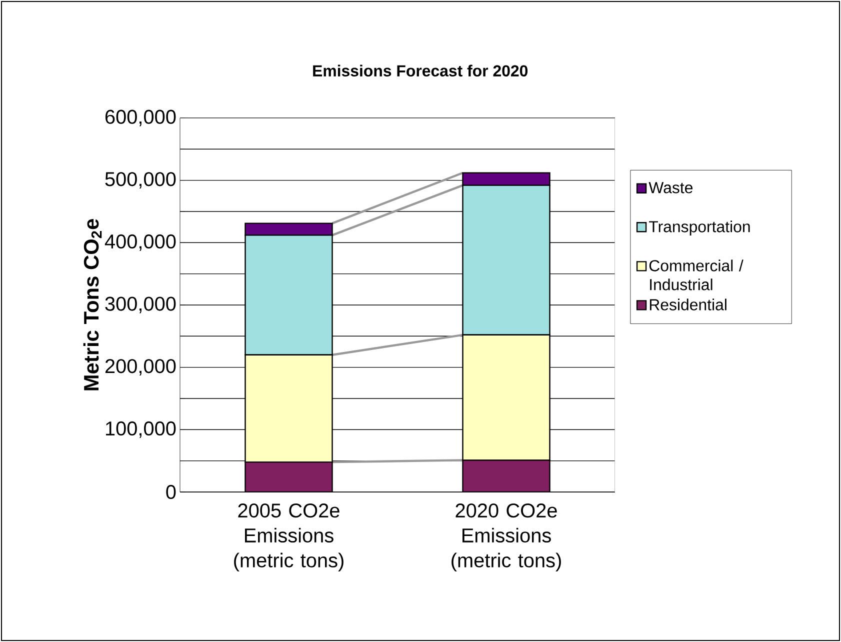 Image resolution: width=841 pixels, height=642 pixels. What do you see at coordinates (506, 538) in the screenshot?
I see `x-tick-label: 2020 CO2e Emissions (metric tons)` at bounding box center [506, 538].